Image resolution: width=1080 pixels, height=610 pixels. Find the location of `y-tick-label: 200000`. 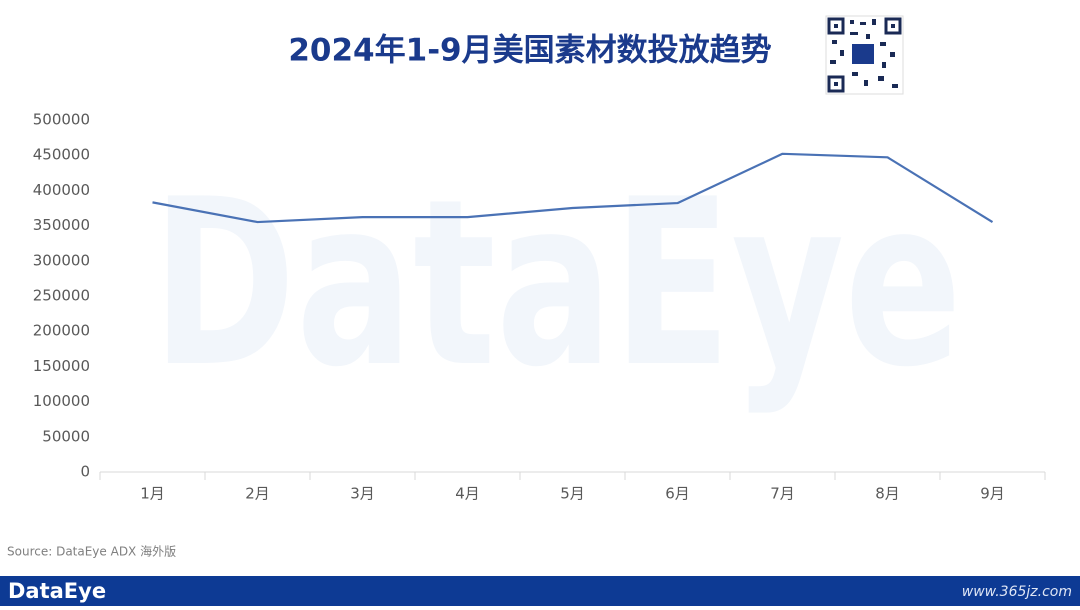

y-tick-label: 200000 is located at coordinates (61, 331).